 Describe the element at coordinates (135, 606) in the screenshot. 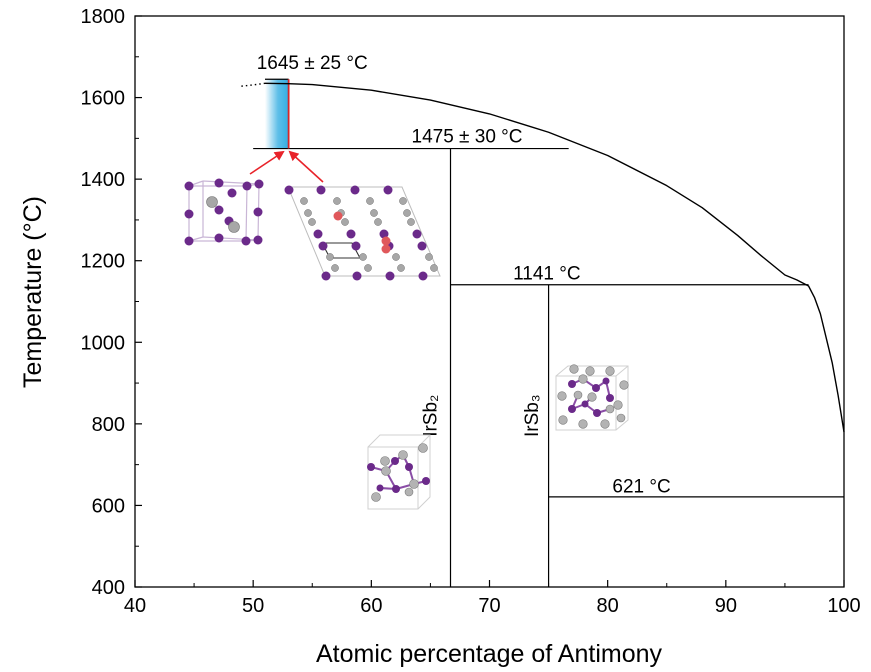

I see `x-tick-label: 40` at that location.